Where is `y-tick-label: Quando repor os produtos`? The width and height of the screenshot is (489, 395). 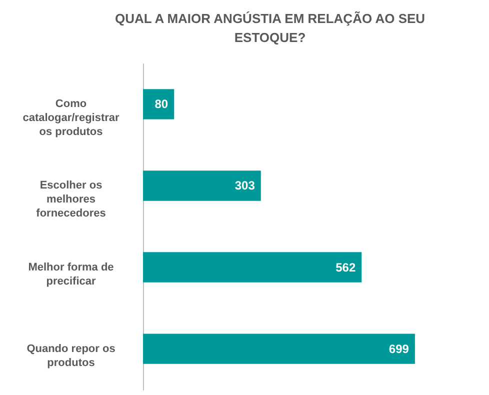
y-tick-label: Quando repor os produtos is located at coordinates (71, 355).